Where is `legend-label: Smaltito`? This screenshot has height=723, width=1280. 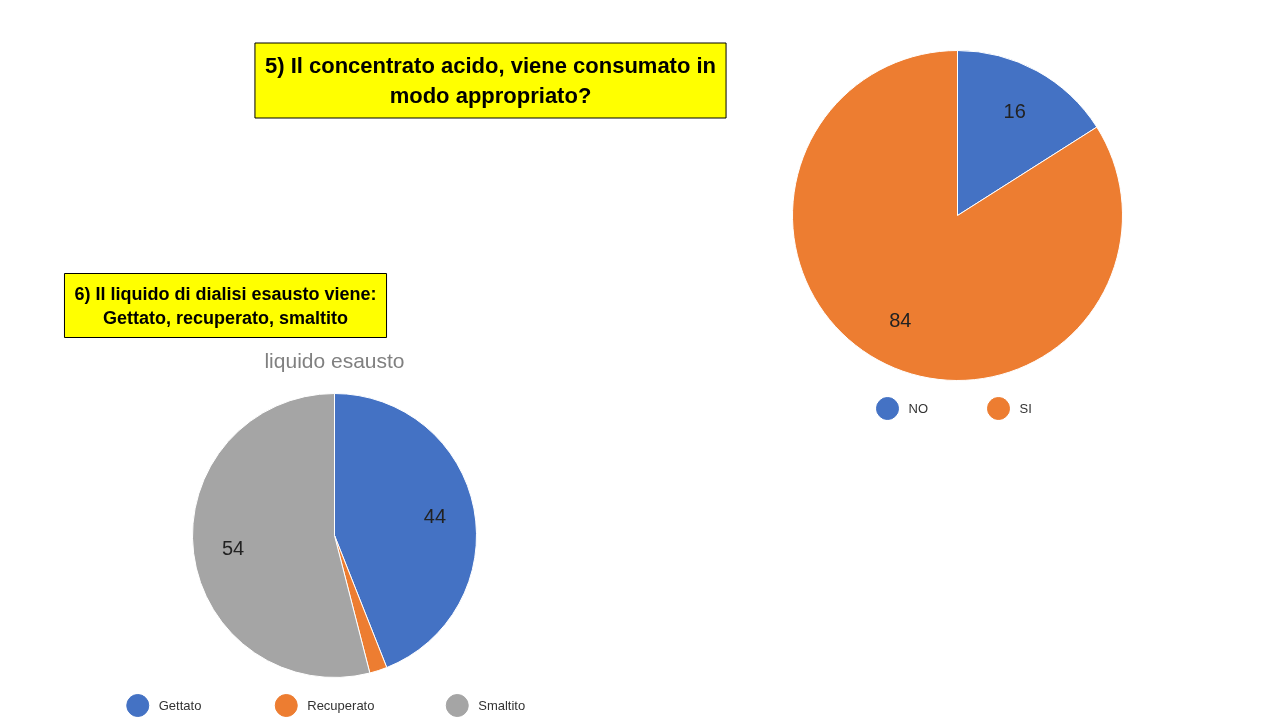
legend-label: Smaltito is located at coordinates (502, 705).